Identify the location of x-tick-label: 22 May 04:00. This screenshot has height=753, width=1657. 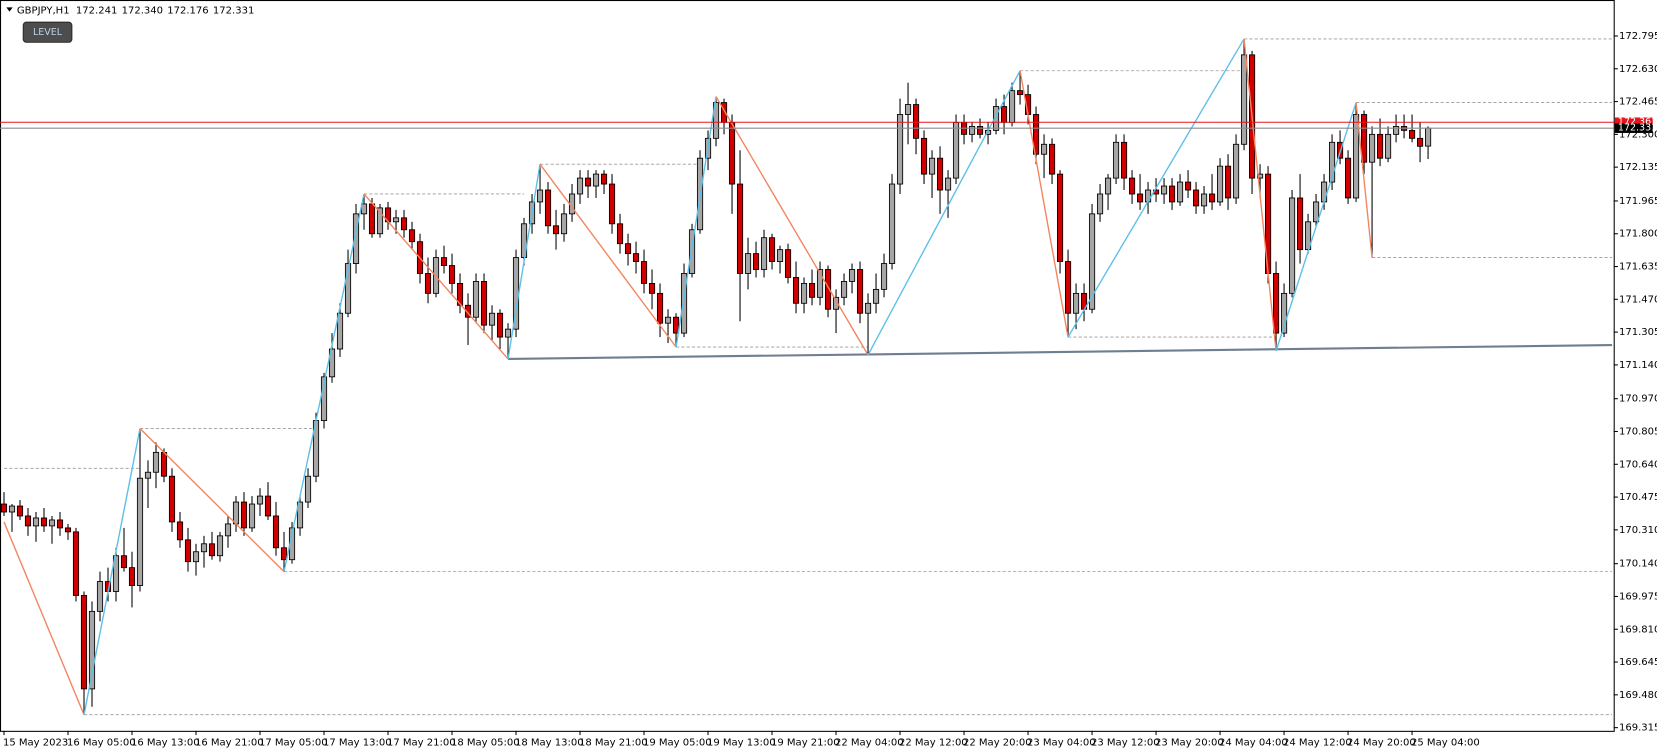
(869, 742).